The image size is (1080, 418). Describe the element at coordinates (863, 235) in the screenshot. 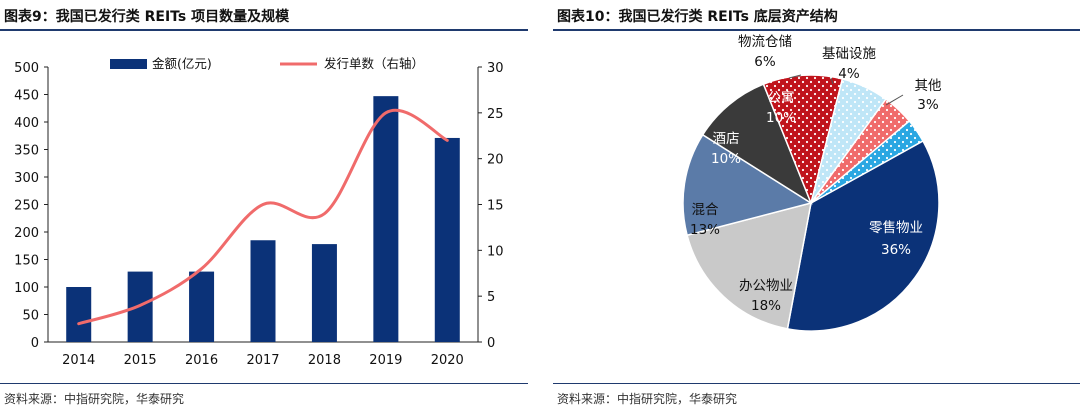

I see `pie-slice-零售物业` at that location.